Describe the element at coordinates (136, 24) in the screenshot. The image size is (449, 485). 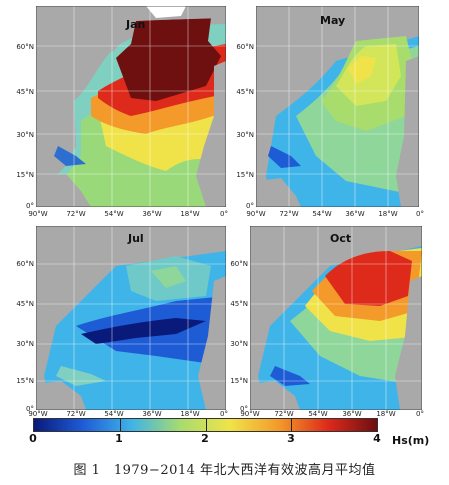
I see `month-label-jan: Jan` at that location.